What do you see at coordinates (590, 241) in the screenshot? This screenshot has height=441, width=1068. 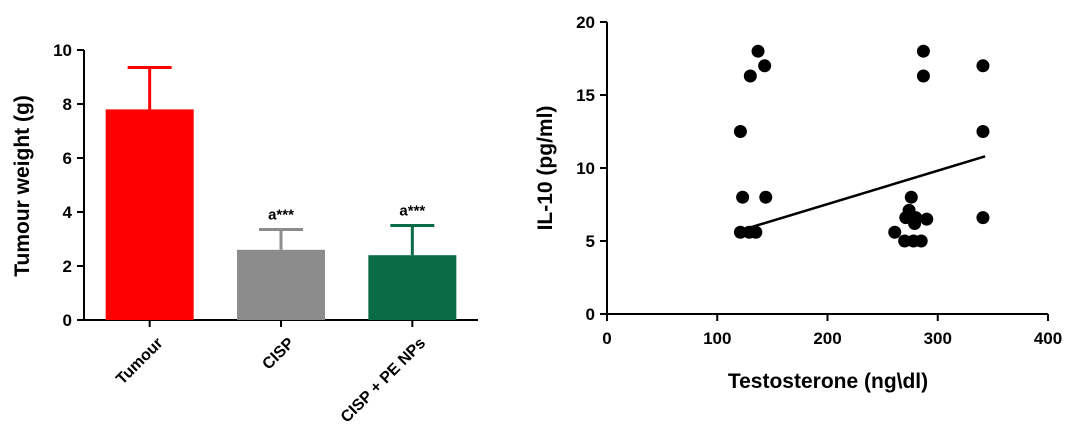 I see `scatter-y-tick-label: 5` at bounding box center [590, 241].